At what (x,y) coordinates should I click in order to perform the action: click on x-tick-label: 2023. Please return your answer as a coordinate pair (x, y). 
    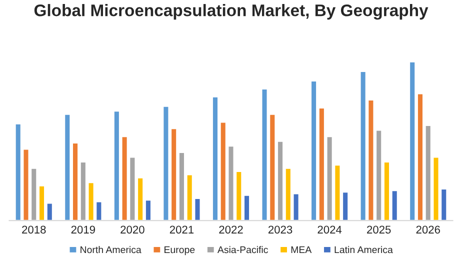
    Looking at the image, I should click on (280, 230).